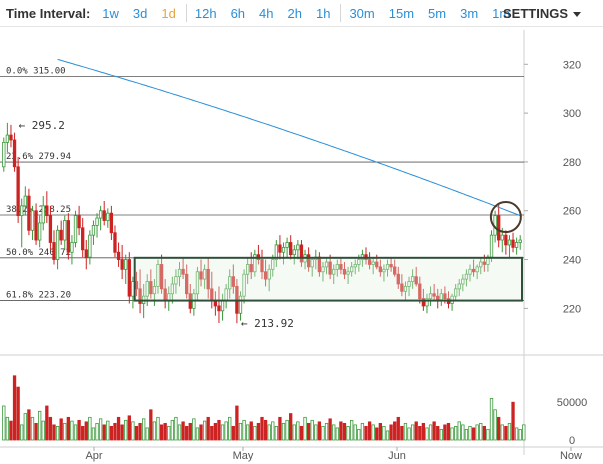  Describe the element at coordinates (362, 13) in the screenshot. I see `interval-30m: 30m` at that location.